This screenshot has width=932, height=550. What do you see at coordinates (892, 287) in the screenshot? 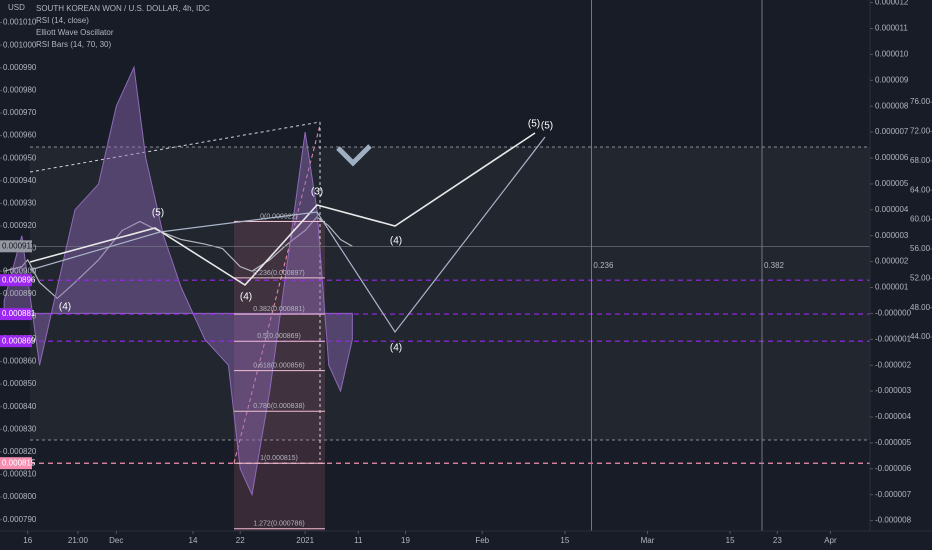
I see `y2-tick-label: 0.000001` at bounding box center [892, 287].